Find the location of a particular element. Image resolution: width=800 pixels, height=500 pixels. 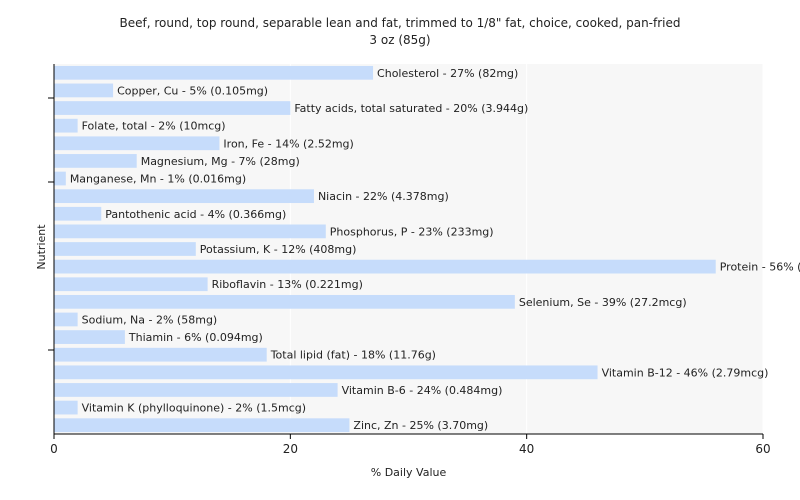

bar-label-1: Copper, Cu - 5% (0.105mg) is located at coordinates (192, 90).